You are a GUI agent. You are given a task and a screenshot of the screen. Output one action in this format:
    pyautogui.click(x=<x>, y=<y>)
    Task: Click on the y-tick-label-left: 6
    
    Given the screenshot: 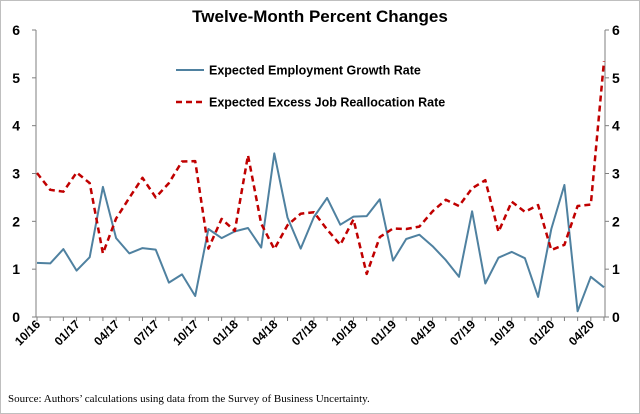 What is the action you would take?
    pyautogui.click(x=16, y=30)
    